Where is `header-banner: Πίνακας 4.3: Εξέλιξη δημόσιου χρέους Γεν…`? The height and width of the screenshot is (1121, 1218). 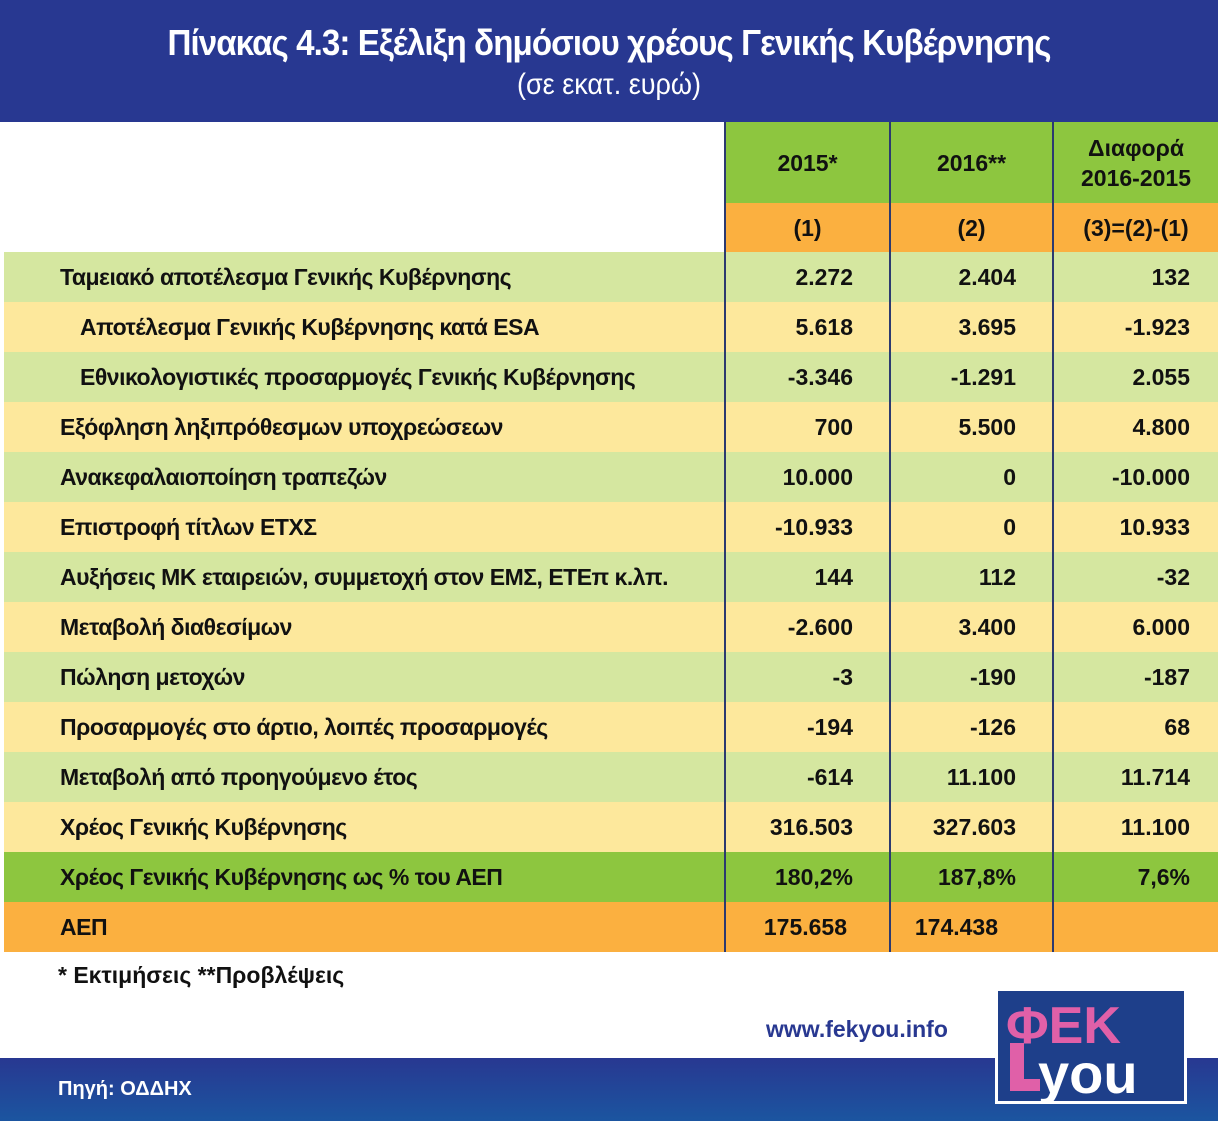
header-banner: Πίνακας 4.3: Εξέλιξη δημόσιου χρέους Γεν… is located at coordinates (609, 61).